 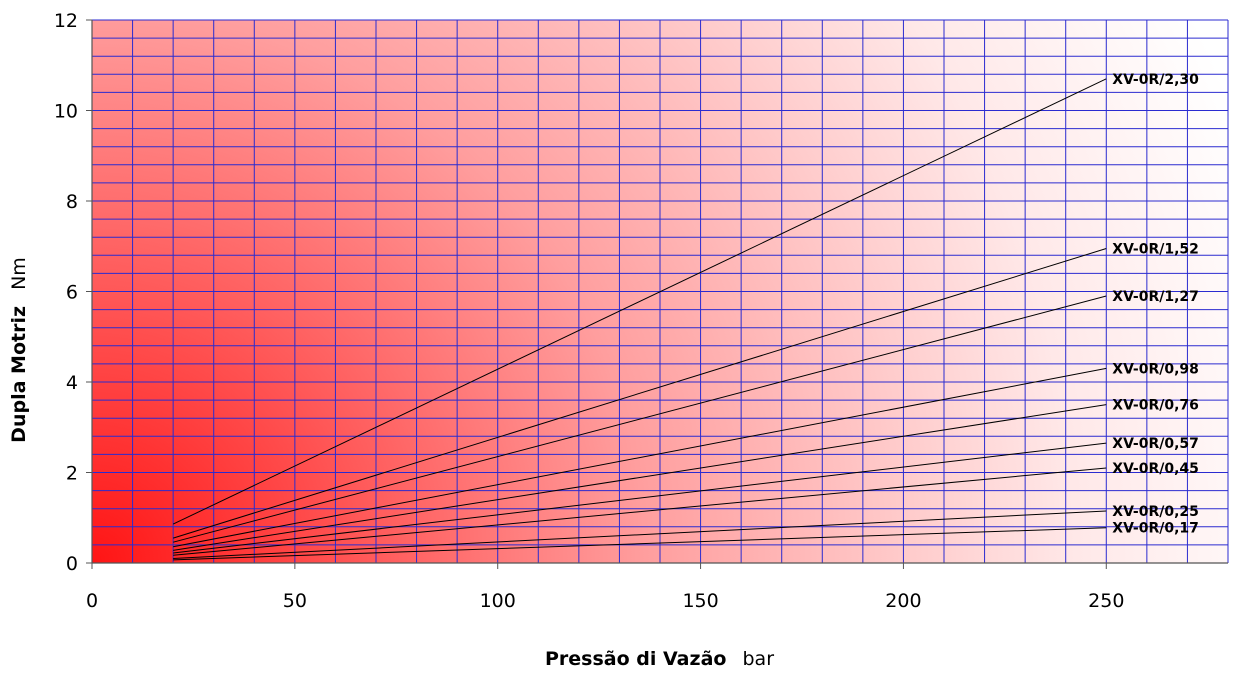 I want to click on series-label: XV-0R/0,57, so click(x=1155, y=444).